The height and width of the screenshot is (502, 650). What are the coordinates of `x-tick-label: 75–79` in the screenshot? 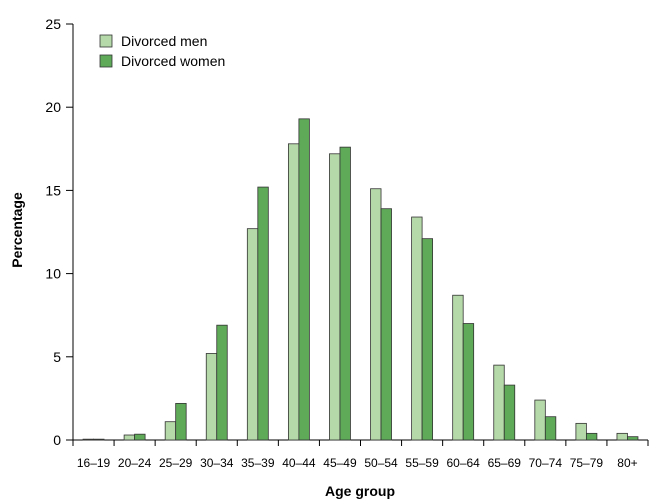 It's located at (587, 463).